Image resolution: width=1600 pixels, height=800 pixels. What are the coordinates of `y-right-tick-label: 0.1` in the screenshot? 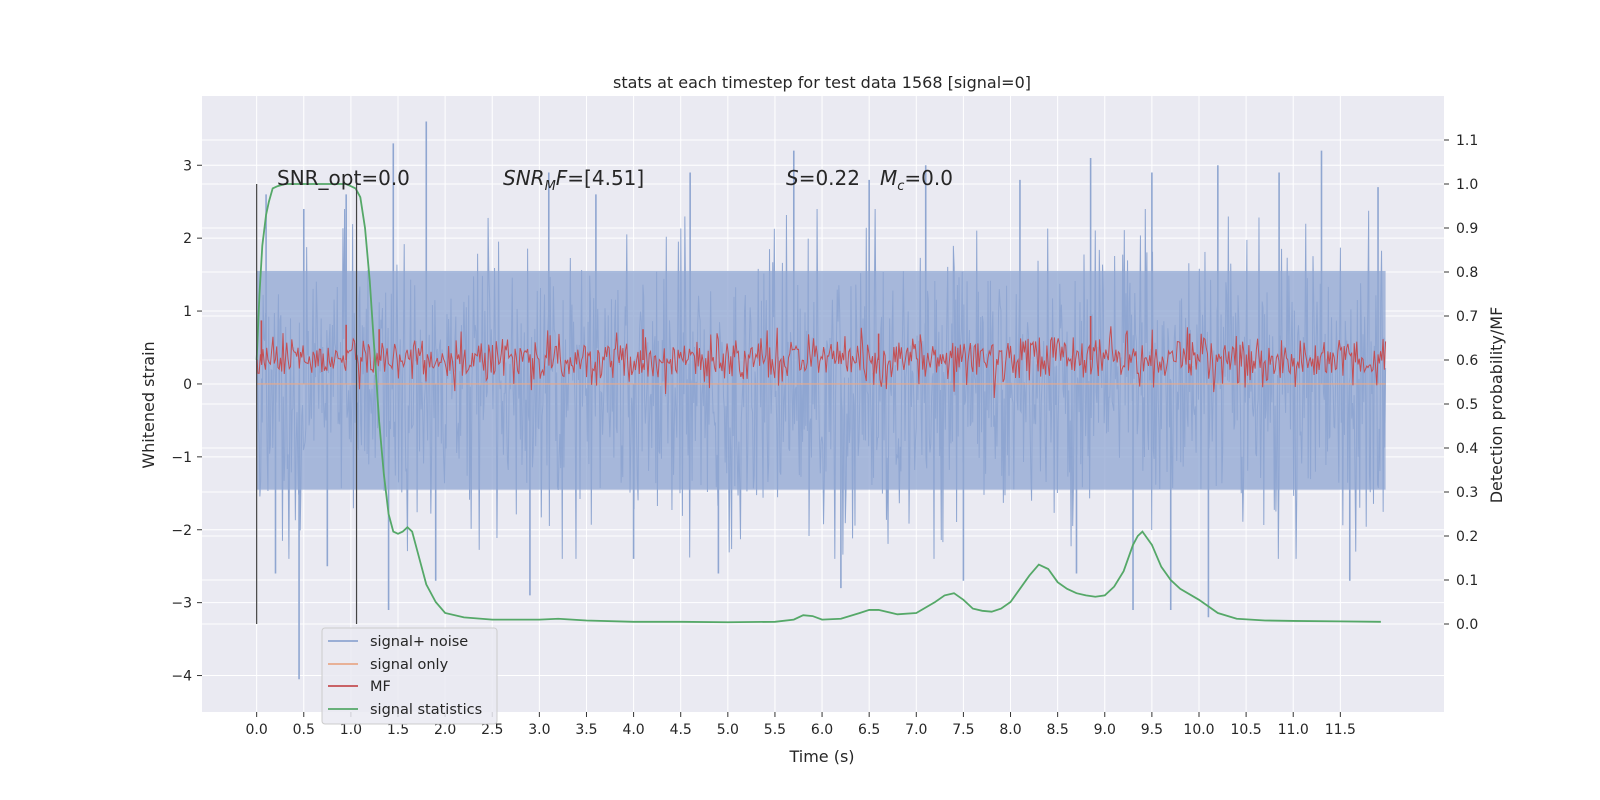 It's located at (1467, 581).